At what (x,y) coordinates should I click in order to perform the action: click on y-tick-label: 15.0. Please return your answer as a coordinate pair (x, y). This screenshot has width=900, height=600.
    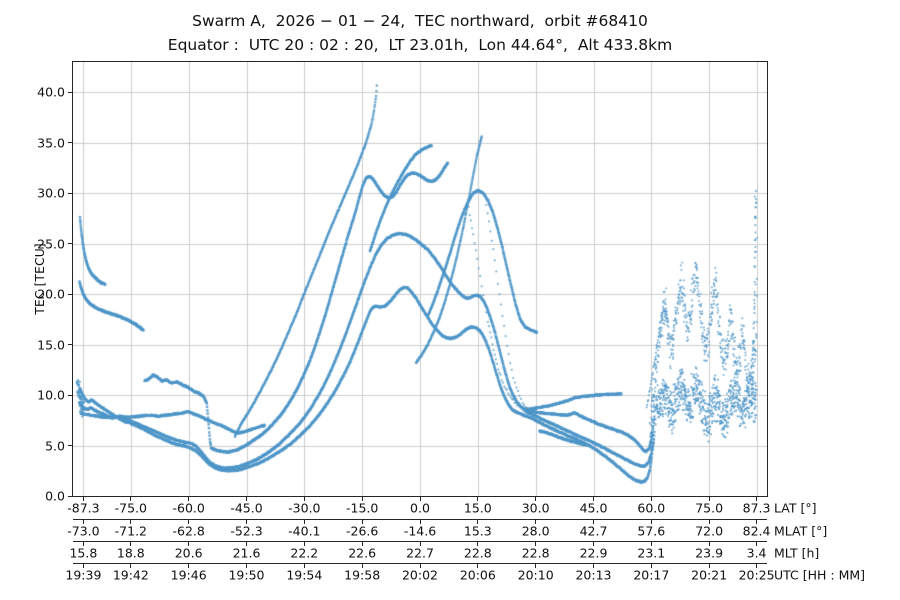
    Looking at the image, I should click on (51, 345).